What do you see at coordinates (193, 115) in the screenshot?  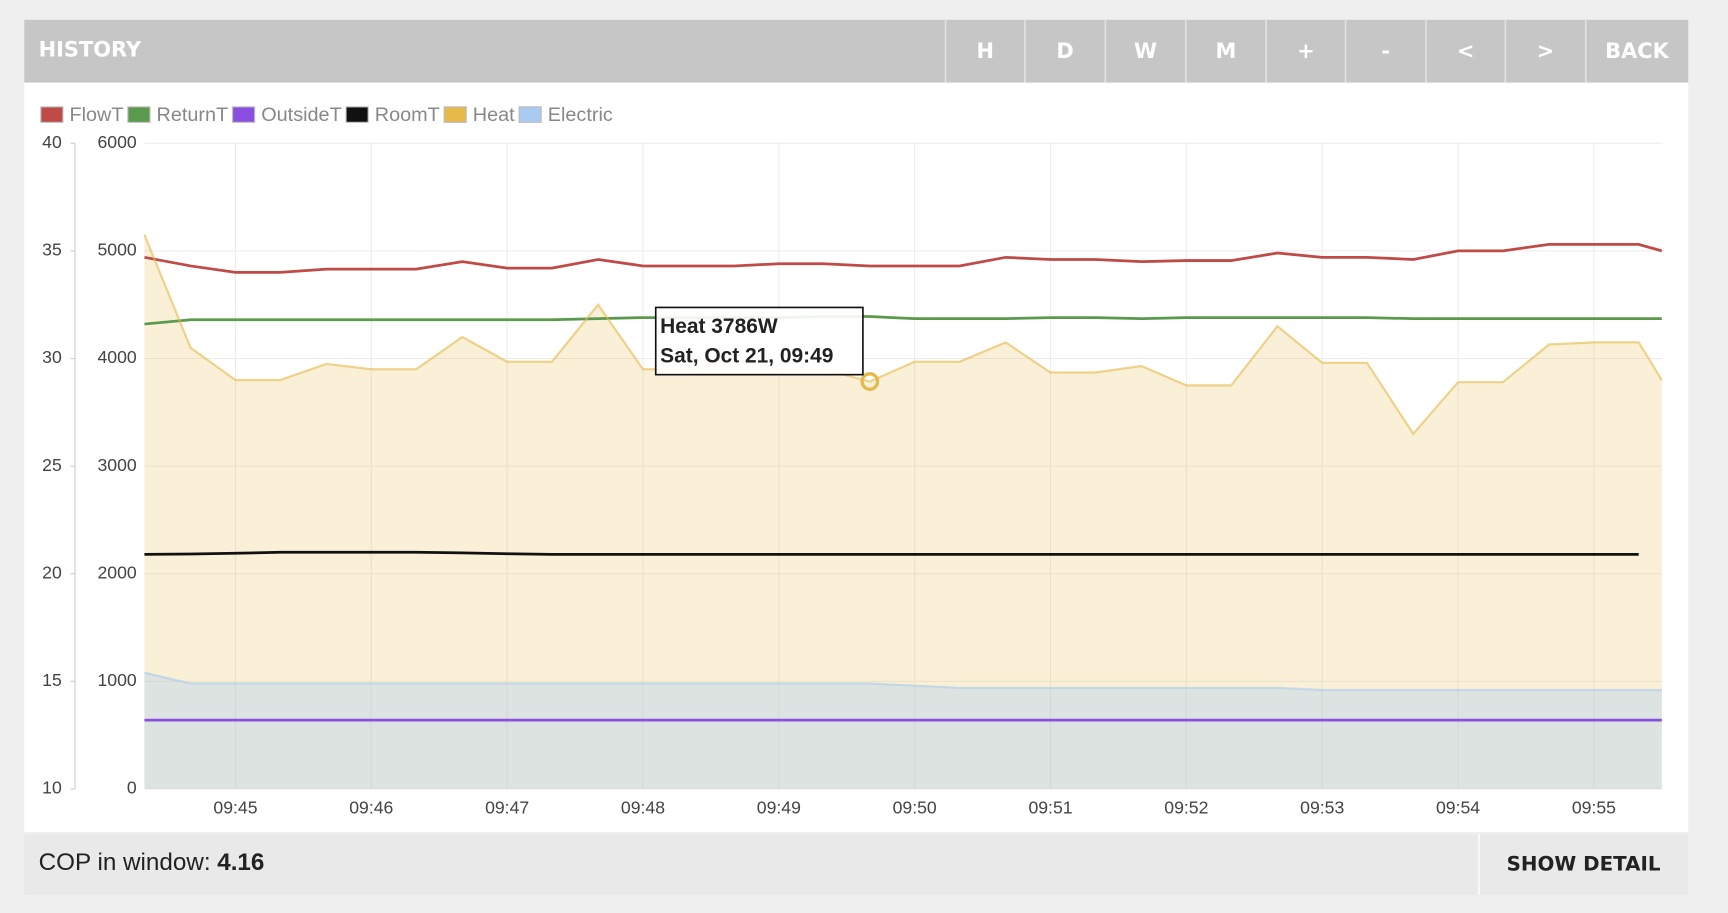 I see `legend-label: ReturnT` at bounding box center [193, 115].